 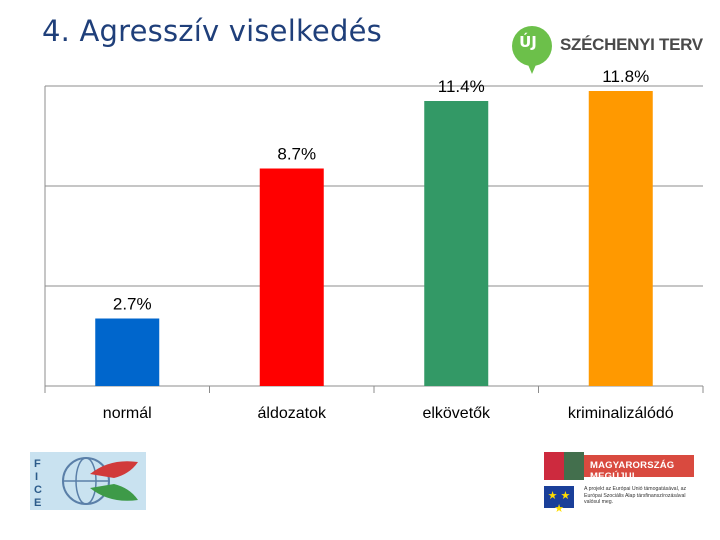 I want to click on hungarian-flag-green, so click(x=574, y=466).